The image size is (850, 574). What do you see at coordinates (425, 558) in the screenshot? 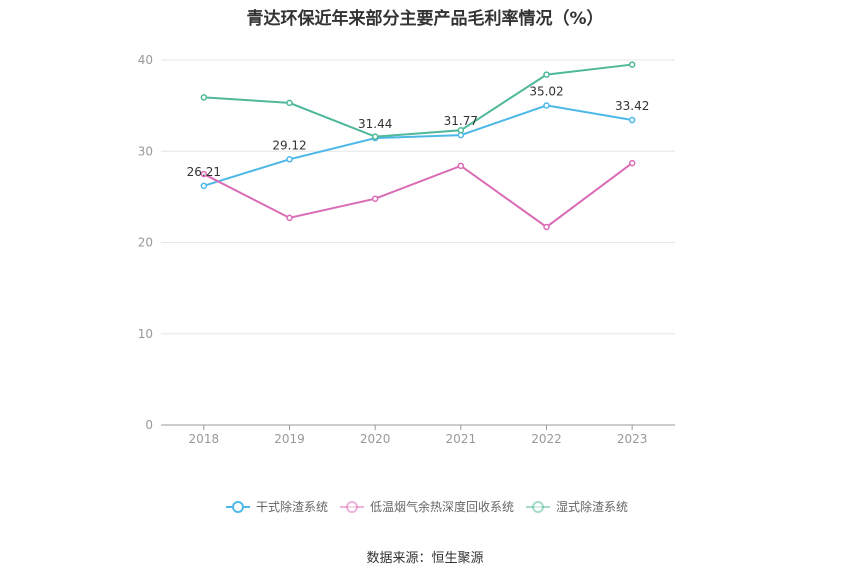
I see `source-note: 数据来源：恒生聚源` at bounding box center [425, 558].